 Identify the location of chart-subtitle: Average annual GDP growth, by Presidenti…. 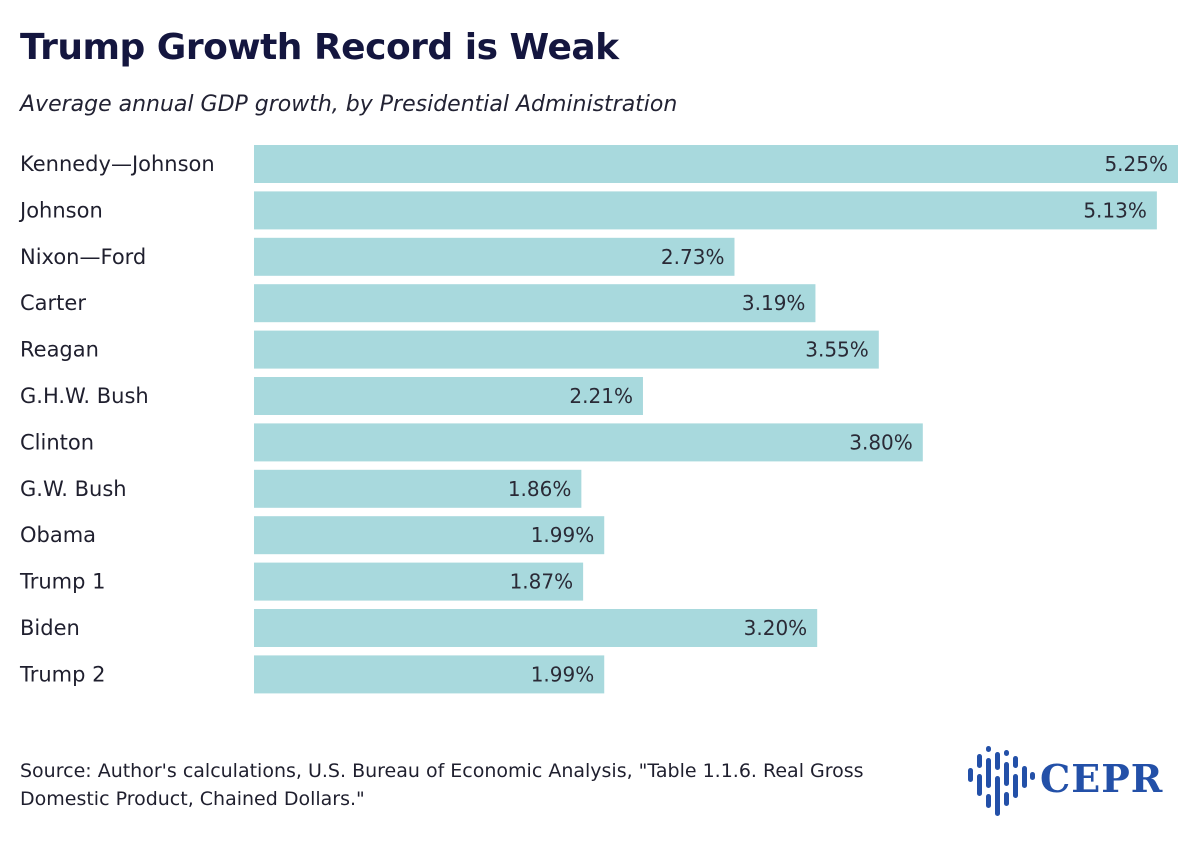
(349, 104).